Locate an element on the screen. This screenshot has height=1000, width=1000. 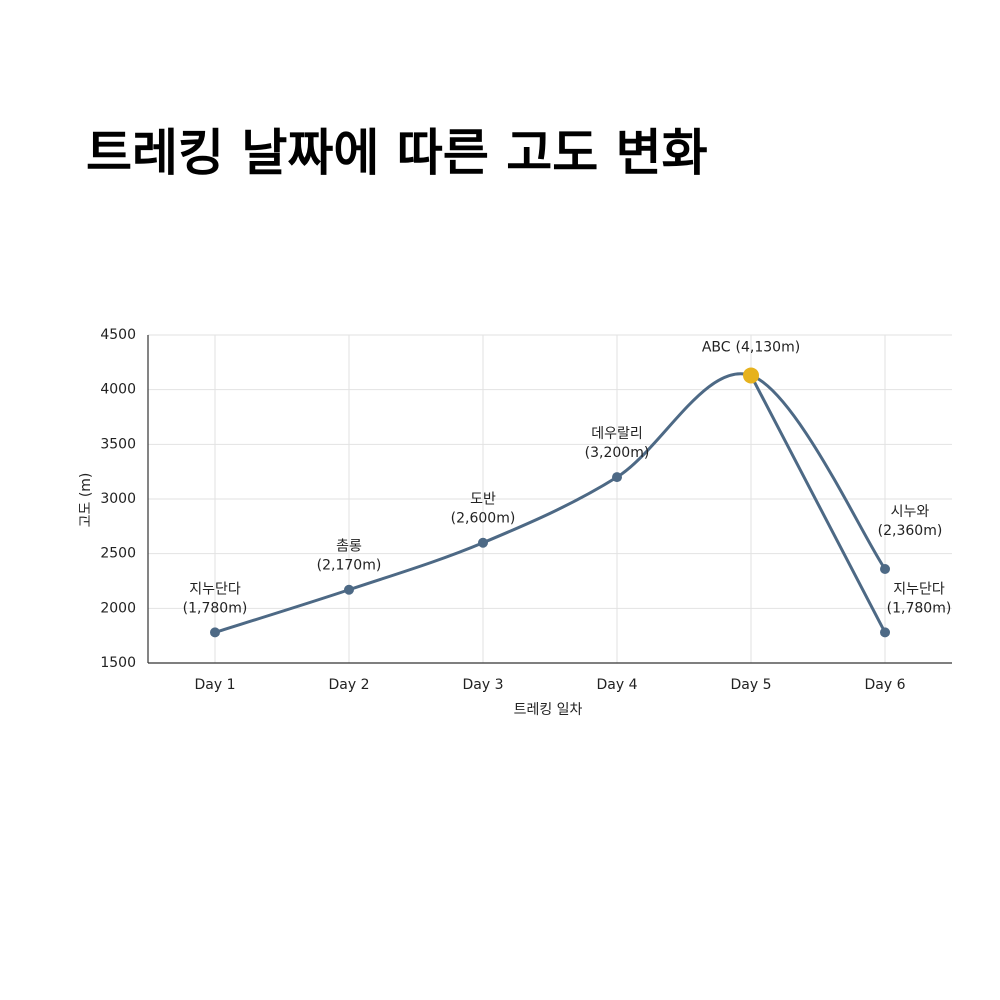
value-label: (4,130m) is located at coordinates (768, 347).